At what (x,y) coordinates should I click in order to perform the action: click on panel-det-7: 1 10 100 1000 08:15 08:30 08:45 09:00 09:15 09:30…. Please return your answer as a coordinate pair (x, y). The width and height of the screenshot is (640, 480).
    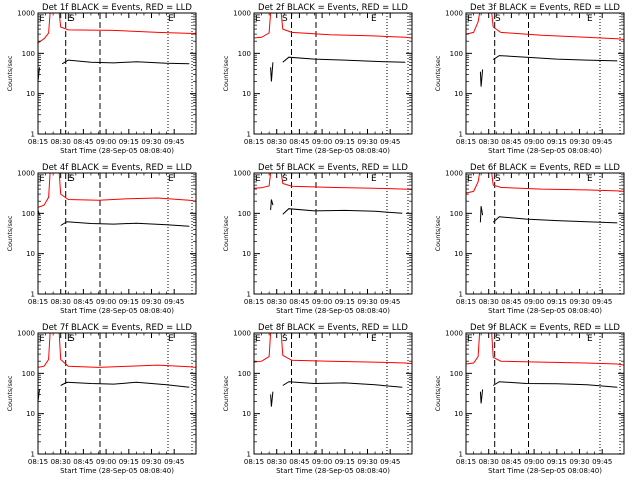
    Looking at the image, I should click on (101, 399).